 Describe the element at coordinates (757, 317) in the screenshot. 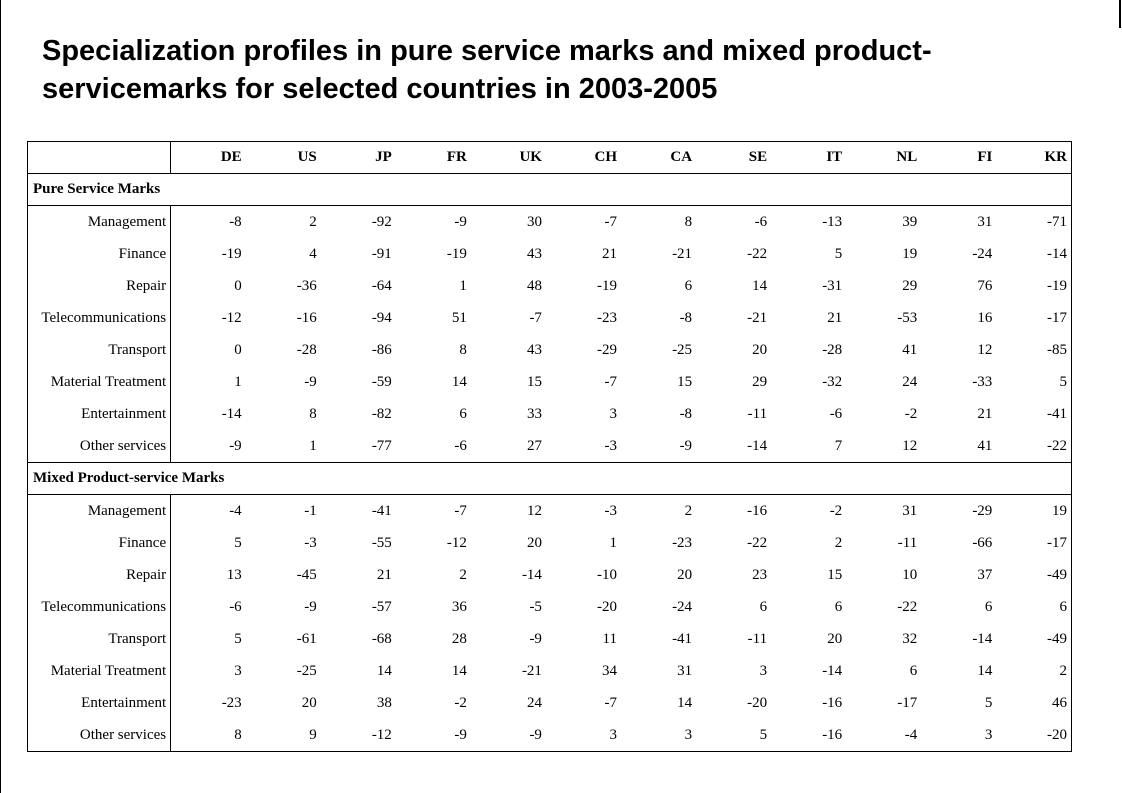

I see `value-cell: -21` at that location.